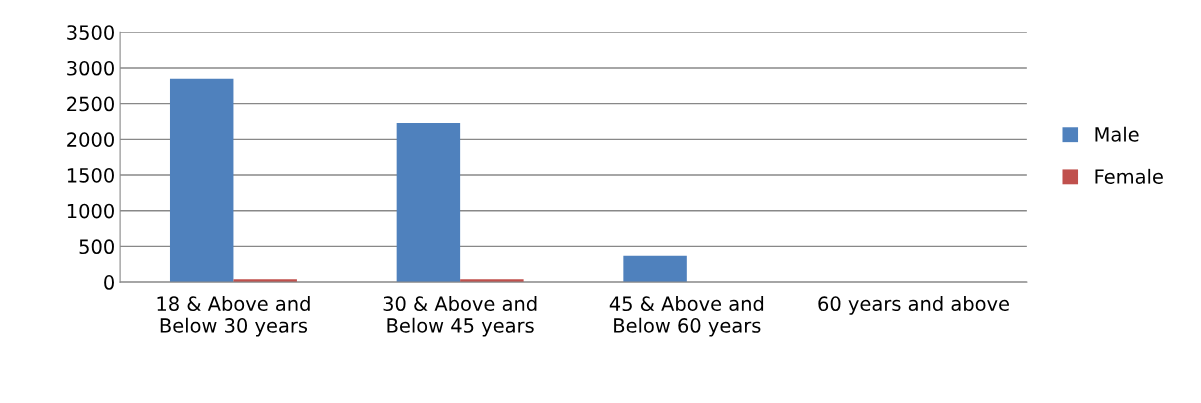 The height and width of the screenshot is (403, 1201). Describe the element at coordinates (90, 32) in the screenshot. I see `y-tick-label: 3500` at that location.